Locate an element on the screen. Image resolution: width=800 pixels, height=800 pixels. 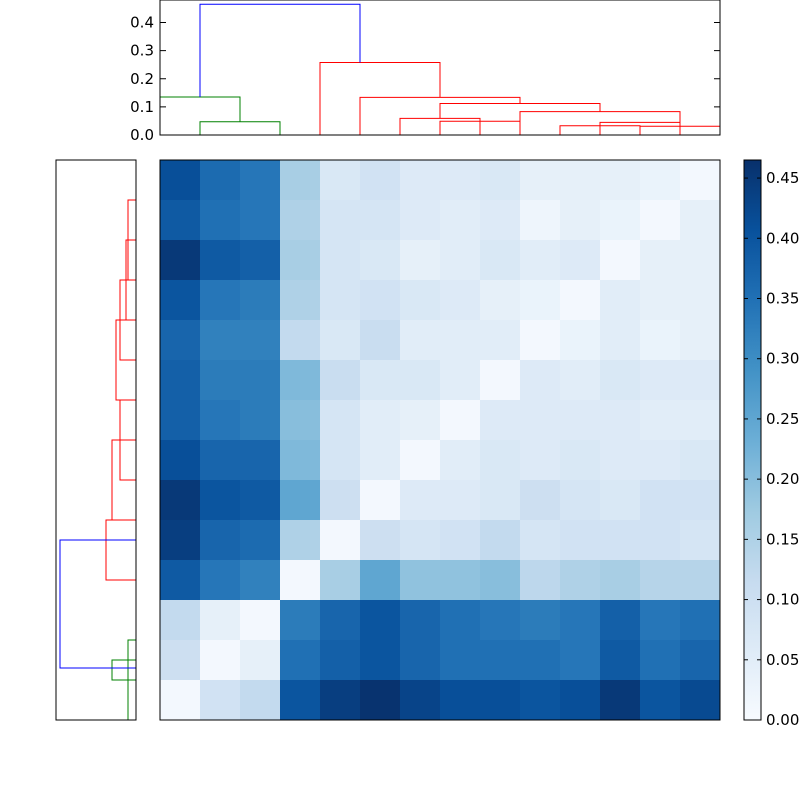
top-dendrogram-ytick-label: 0.3 is located at coordinates (142, 51).